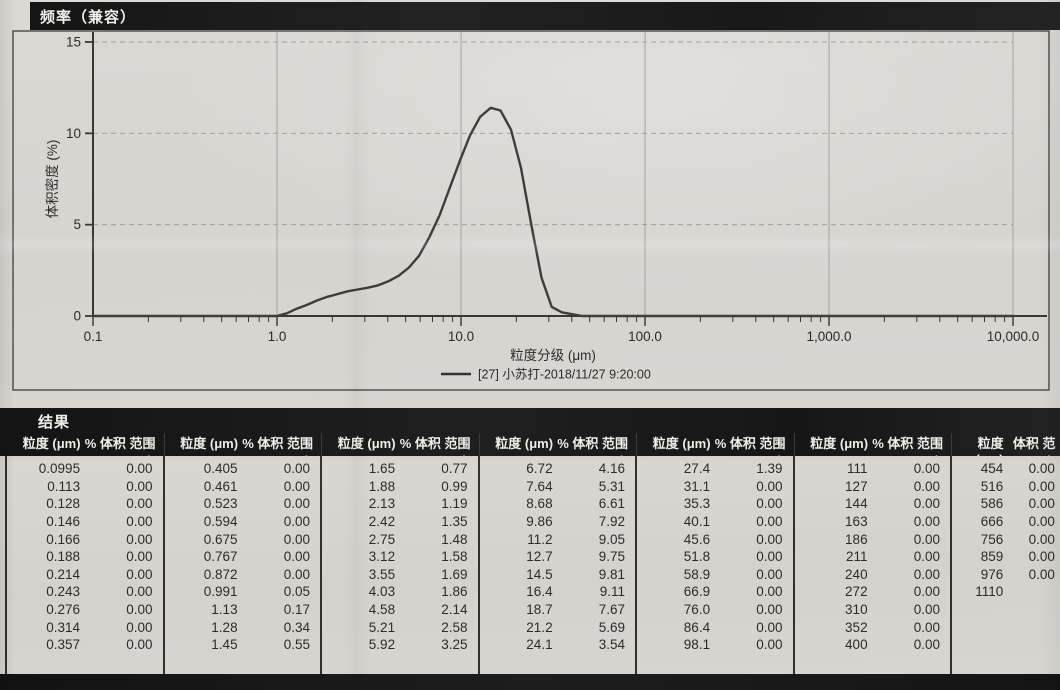  Describe the element at coordinates (715, 522) in the screenshot. I see `table-row: 40.1 0.00` at that location.